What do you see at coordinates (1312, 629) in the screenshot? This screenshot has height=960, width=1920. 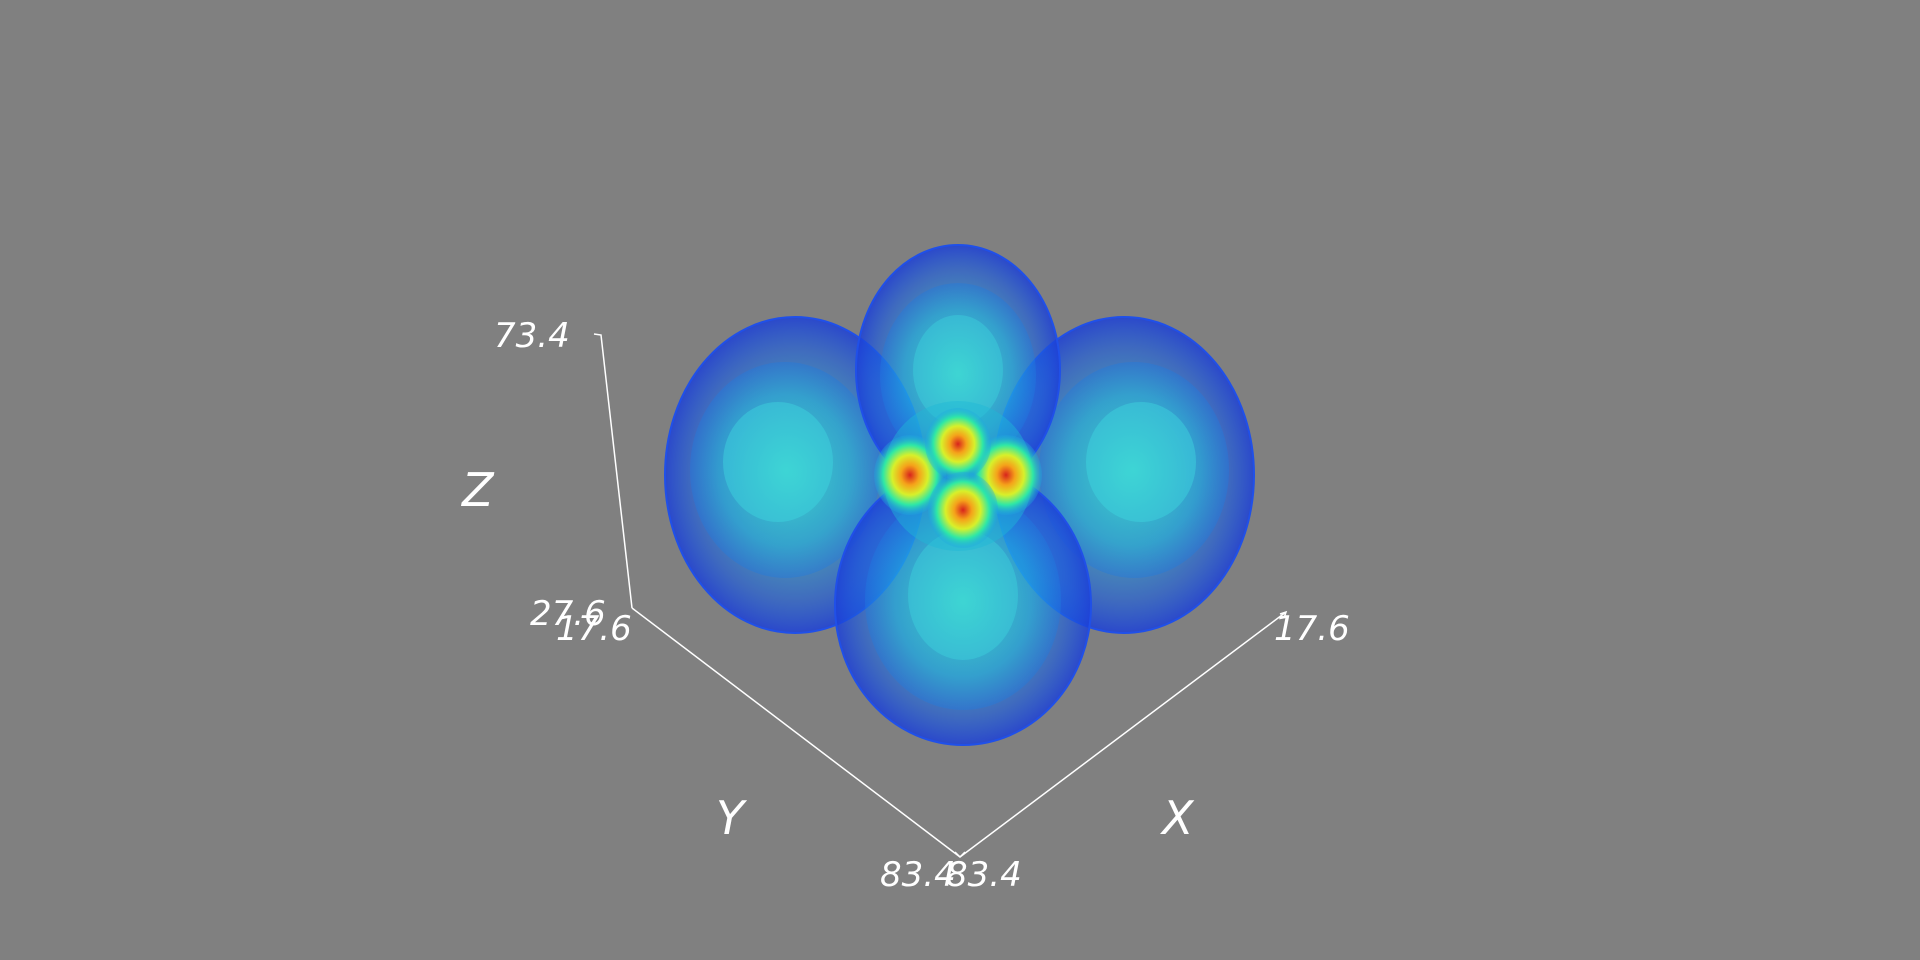 I see `x-tick-max: 17.6` at bounding box center [1312, 629].